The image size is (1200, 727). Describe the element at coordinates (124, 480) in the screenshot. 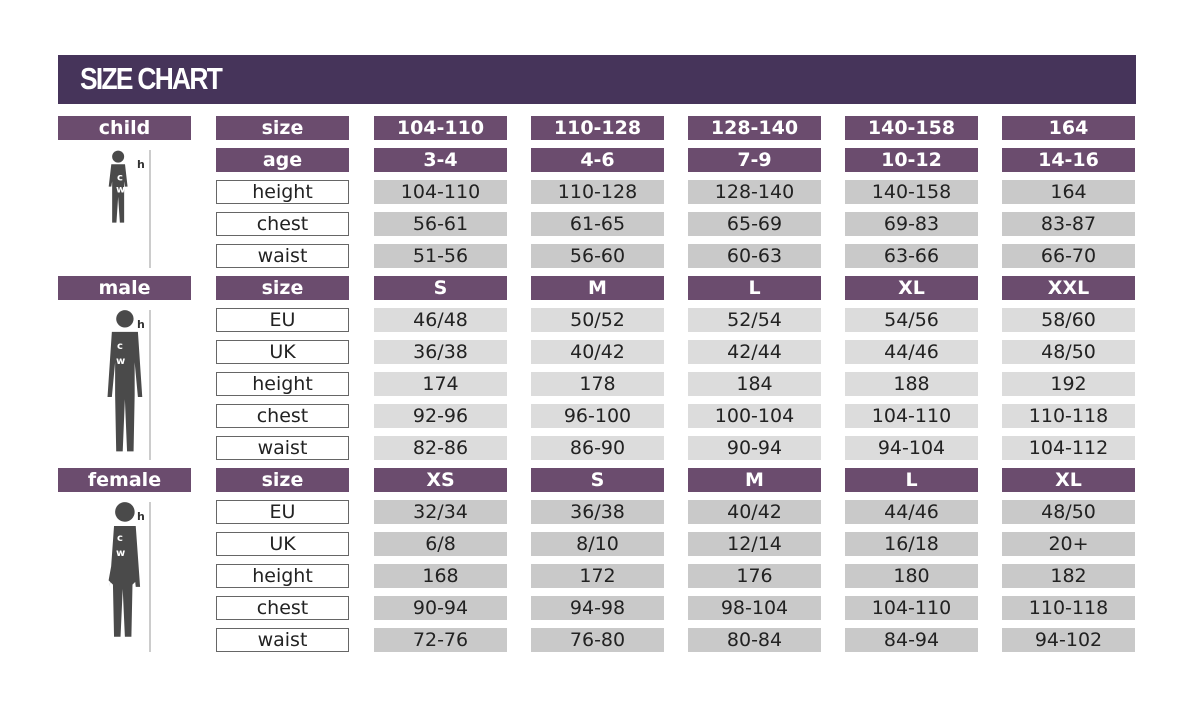

I see `section-label-female: female` at that location.